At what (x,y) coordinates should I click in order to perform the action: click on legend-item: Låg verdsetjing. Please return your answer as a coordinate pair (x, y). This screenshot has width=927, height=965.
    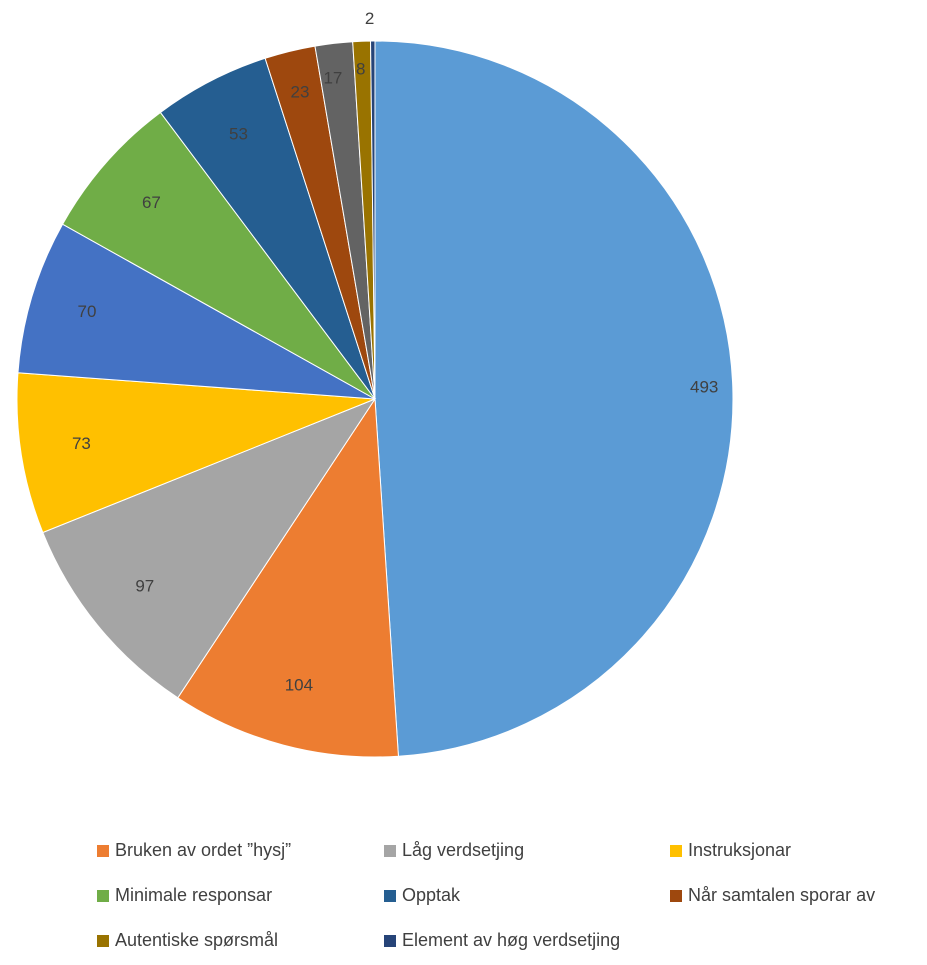
    Looking at the image, I should click on (454, 850).